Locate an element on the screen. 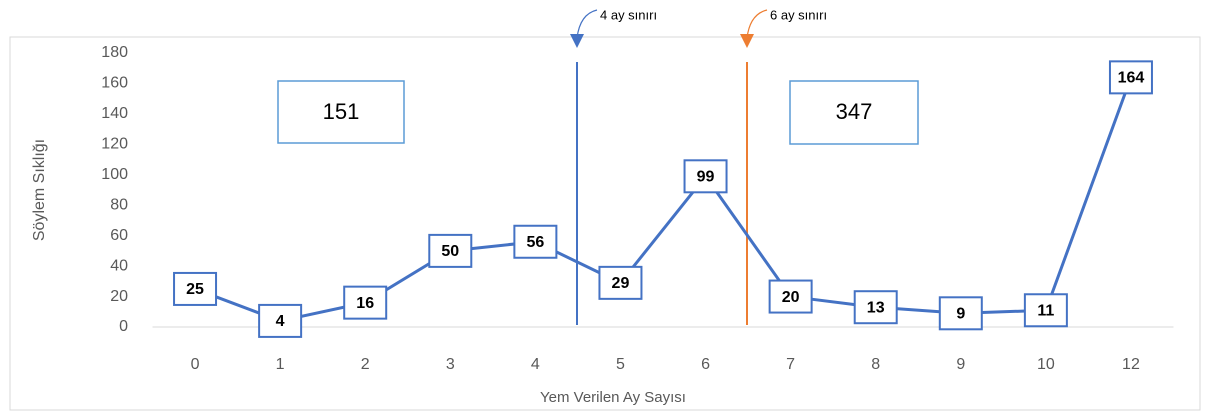  data-label: 16 is located at coordinates (365, 303).